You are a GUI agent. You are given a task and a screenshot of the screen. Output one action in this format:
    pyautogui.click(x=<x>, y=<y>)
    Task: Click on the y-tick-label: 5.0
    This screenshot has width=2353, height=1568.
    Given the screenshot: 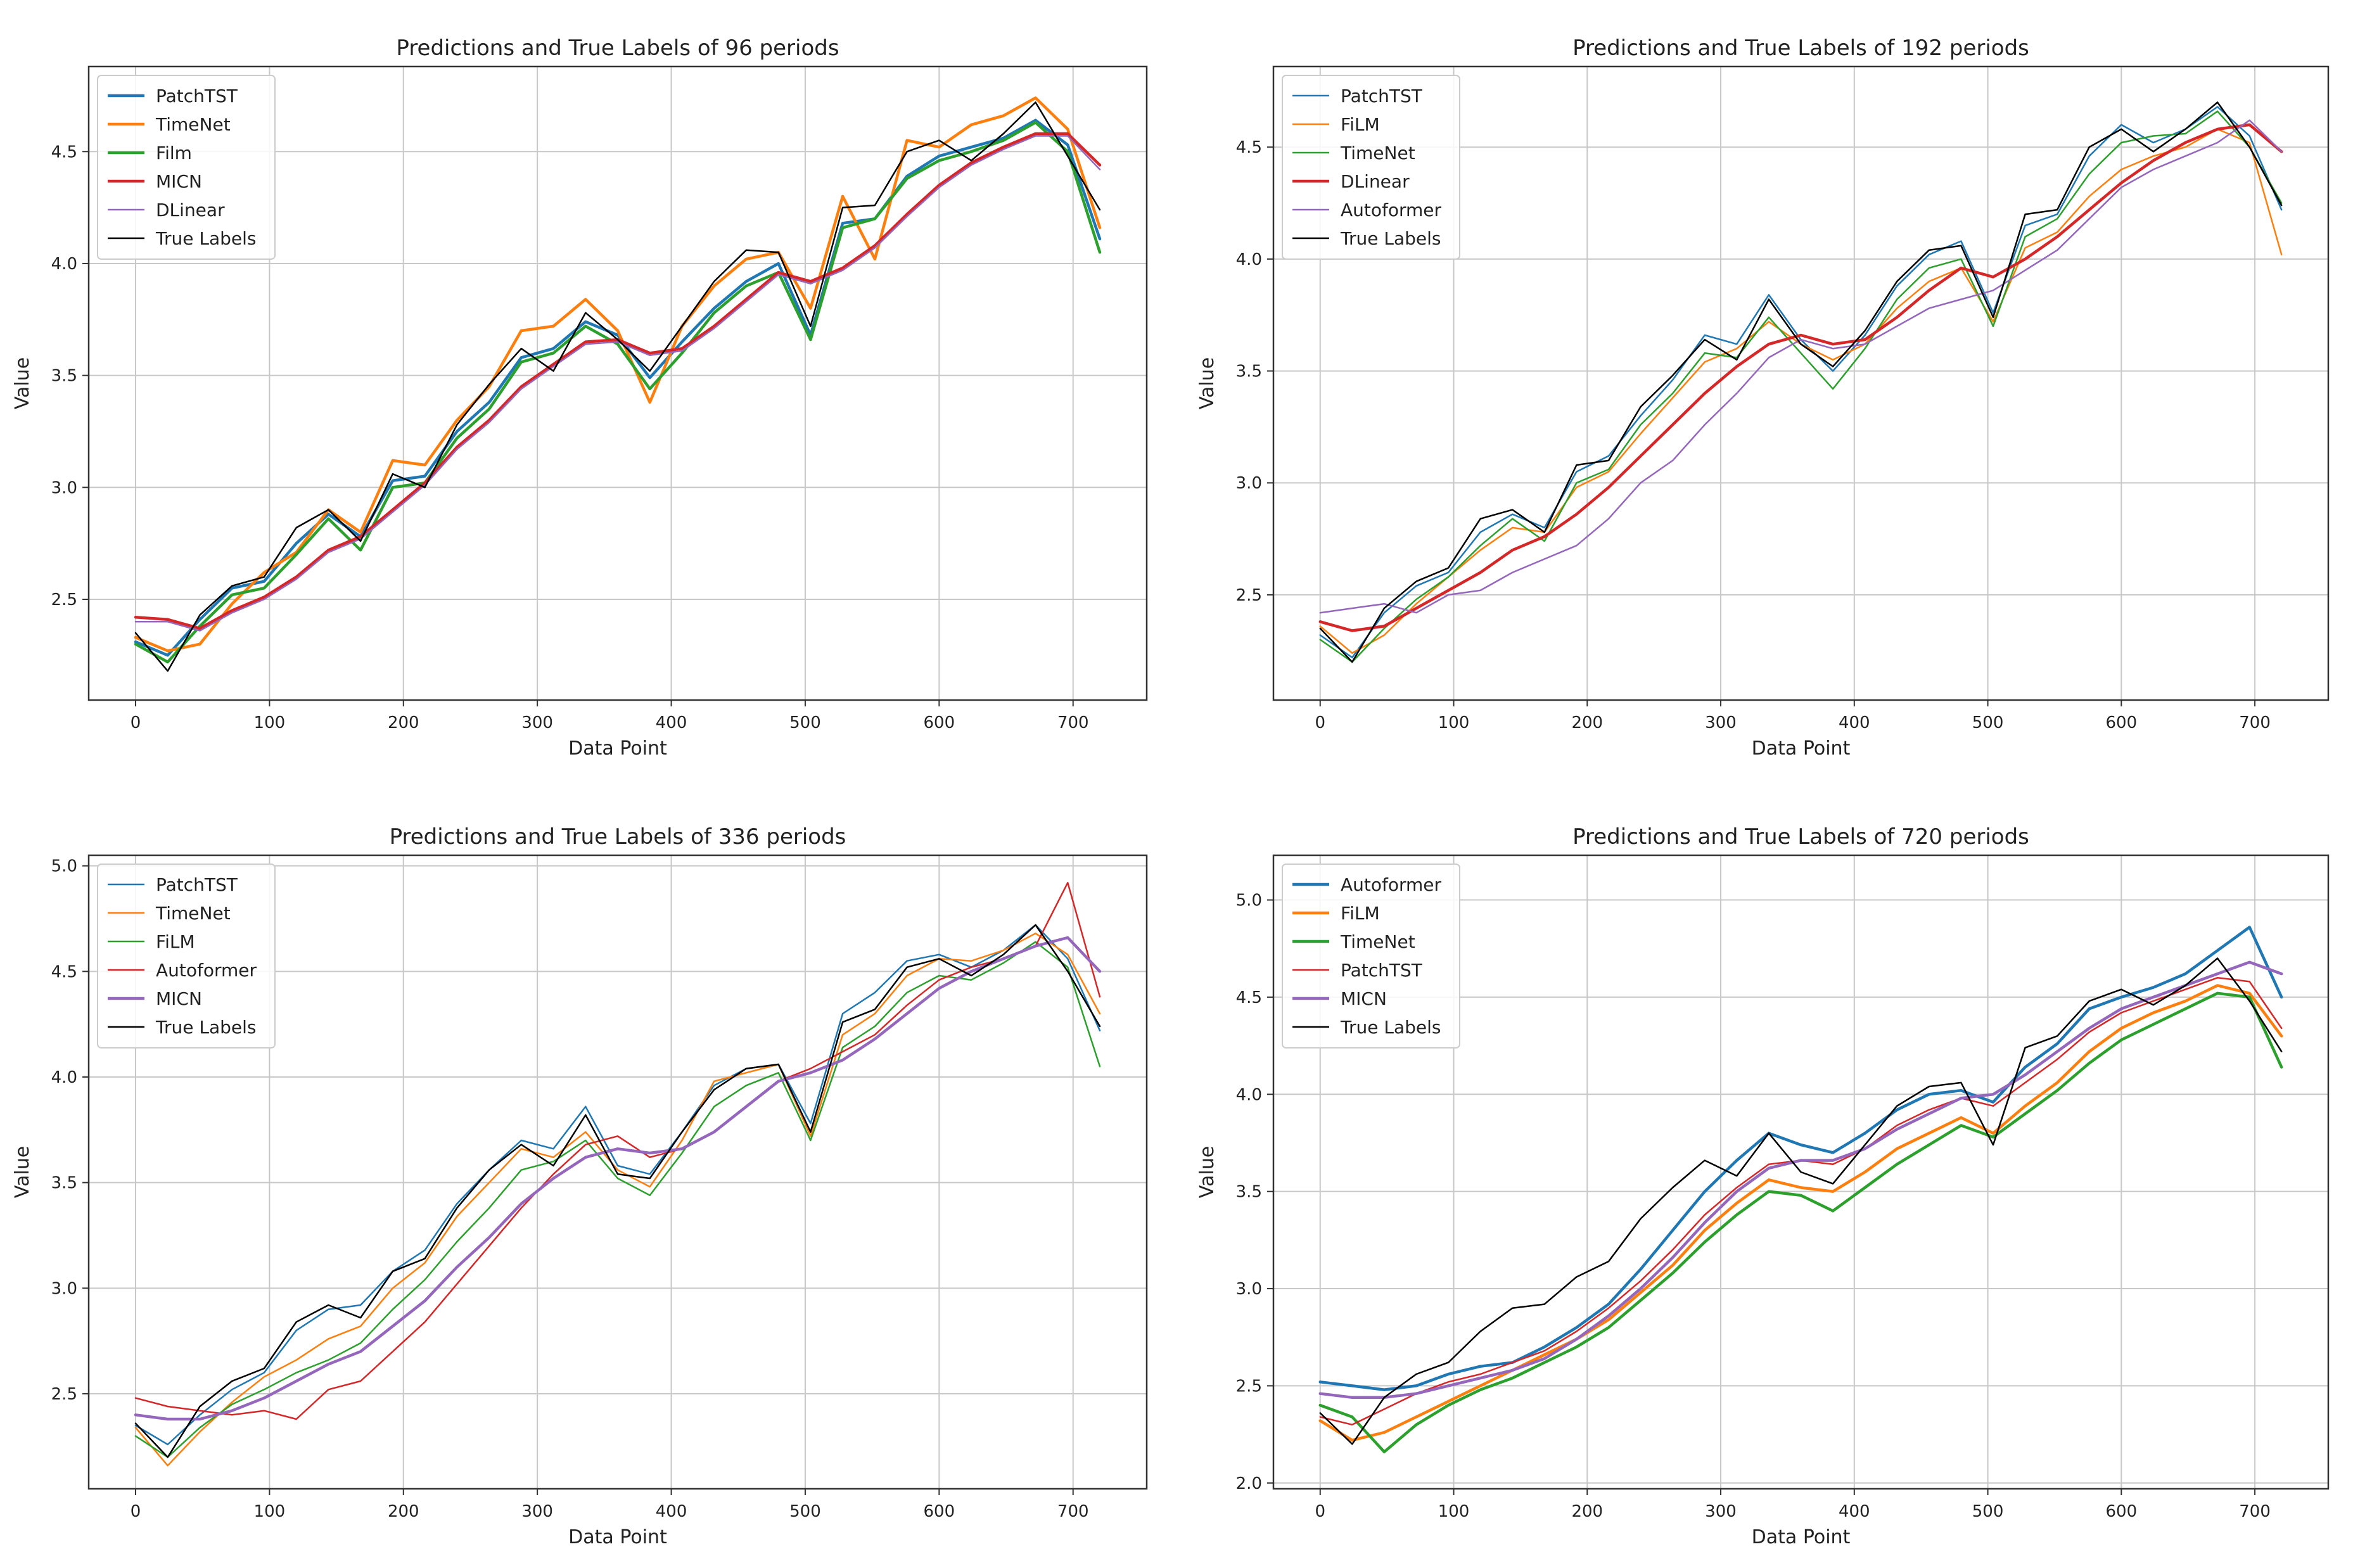 What is the action you would take?
    pyautogui.click(x=64, y=866)
    